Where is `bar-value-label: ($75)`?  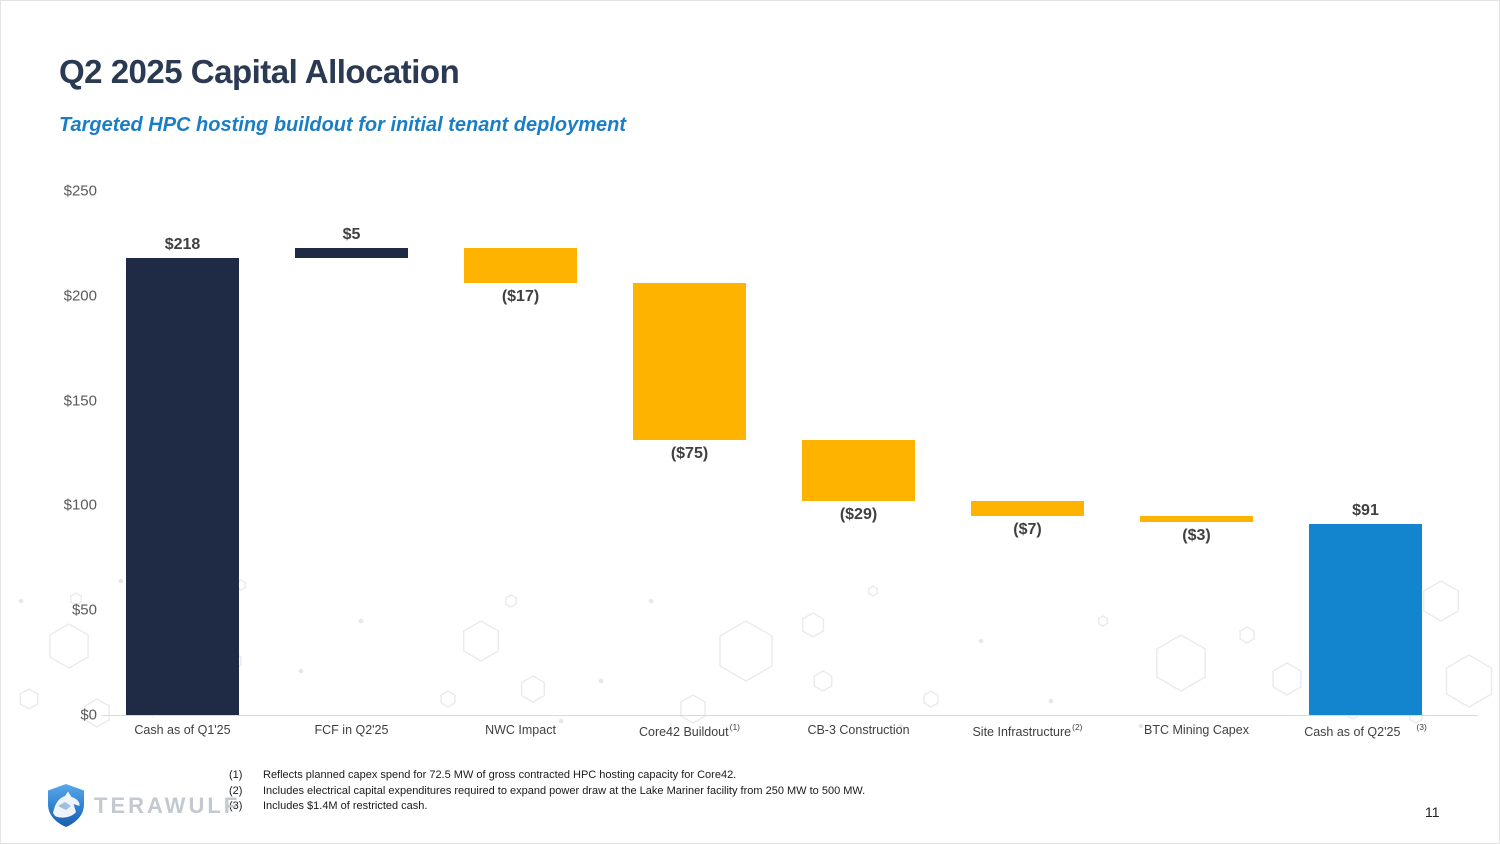
bar-value-label: ($75) is located at coordinates (689, 454).